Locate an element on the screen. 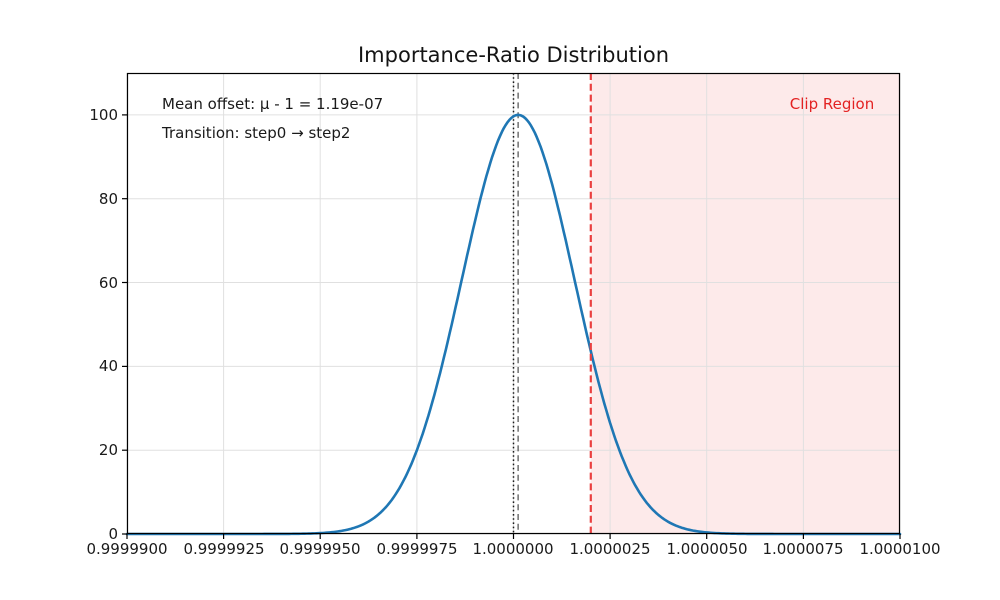  x-tick-label: 1.0000050 is located at coordinates (707, 549).